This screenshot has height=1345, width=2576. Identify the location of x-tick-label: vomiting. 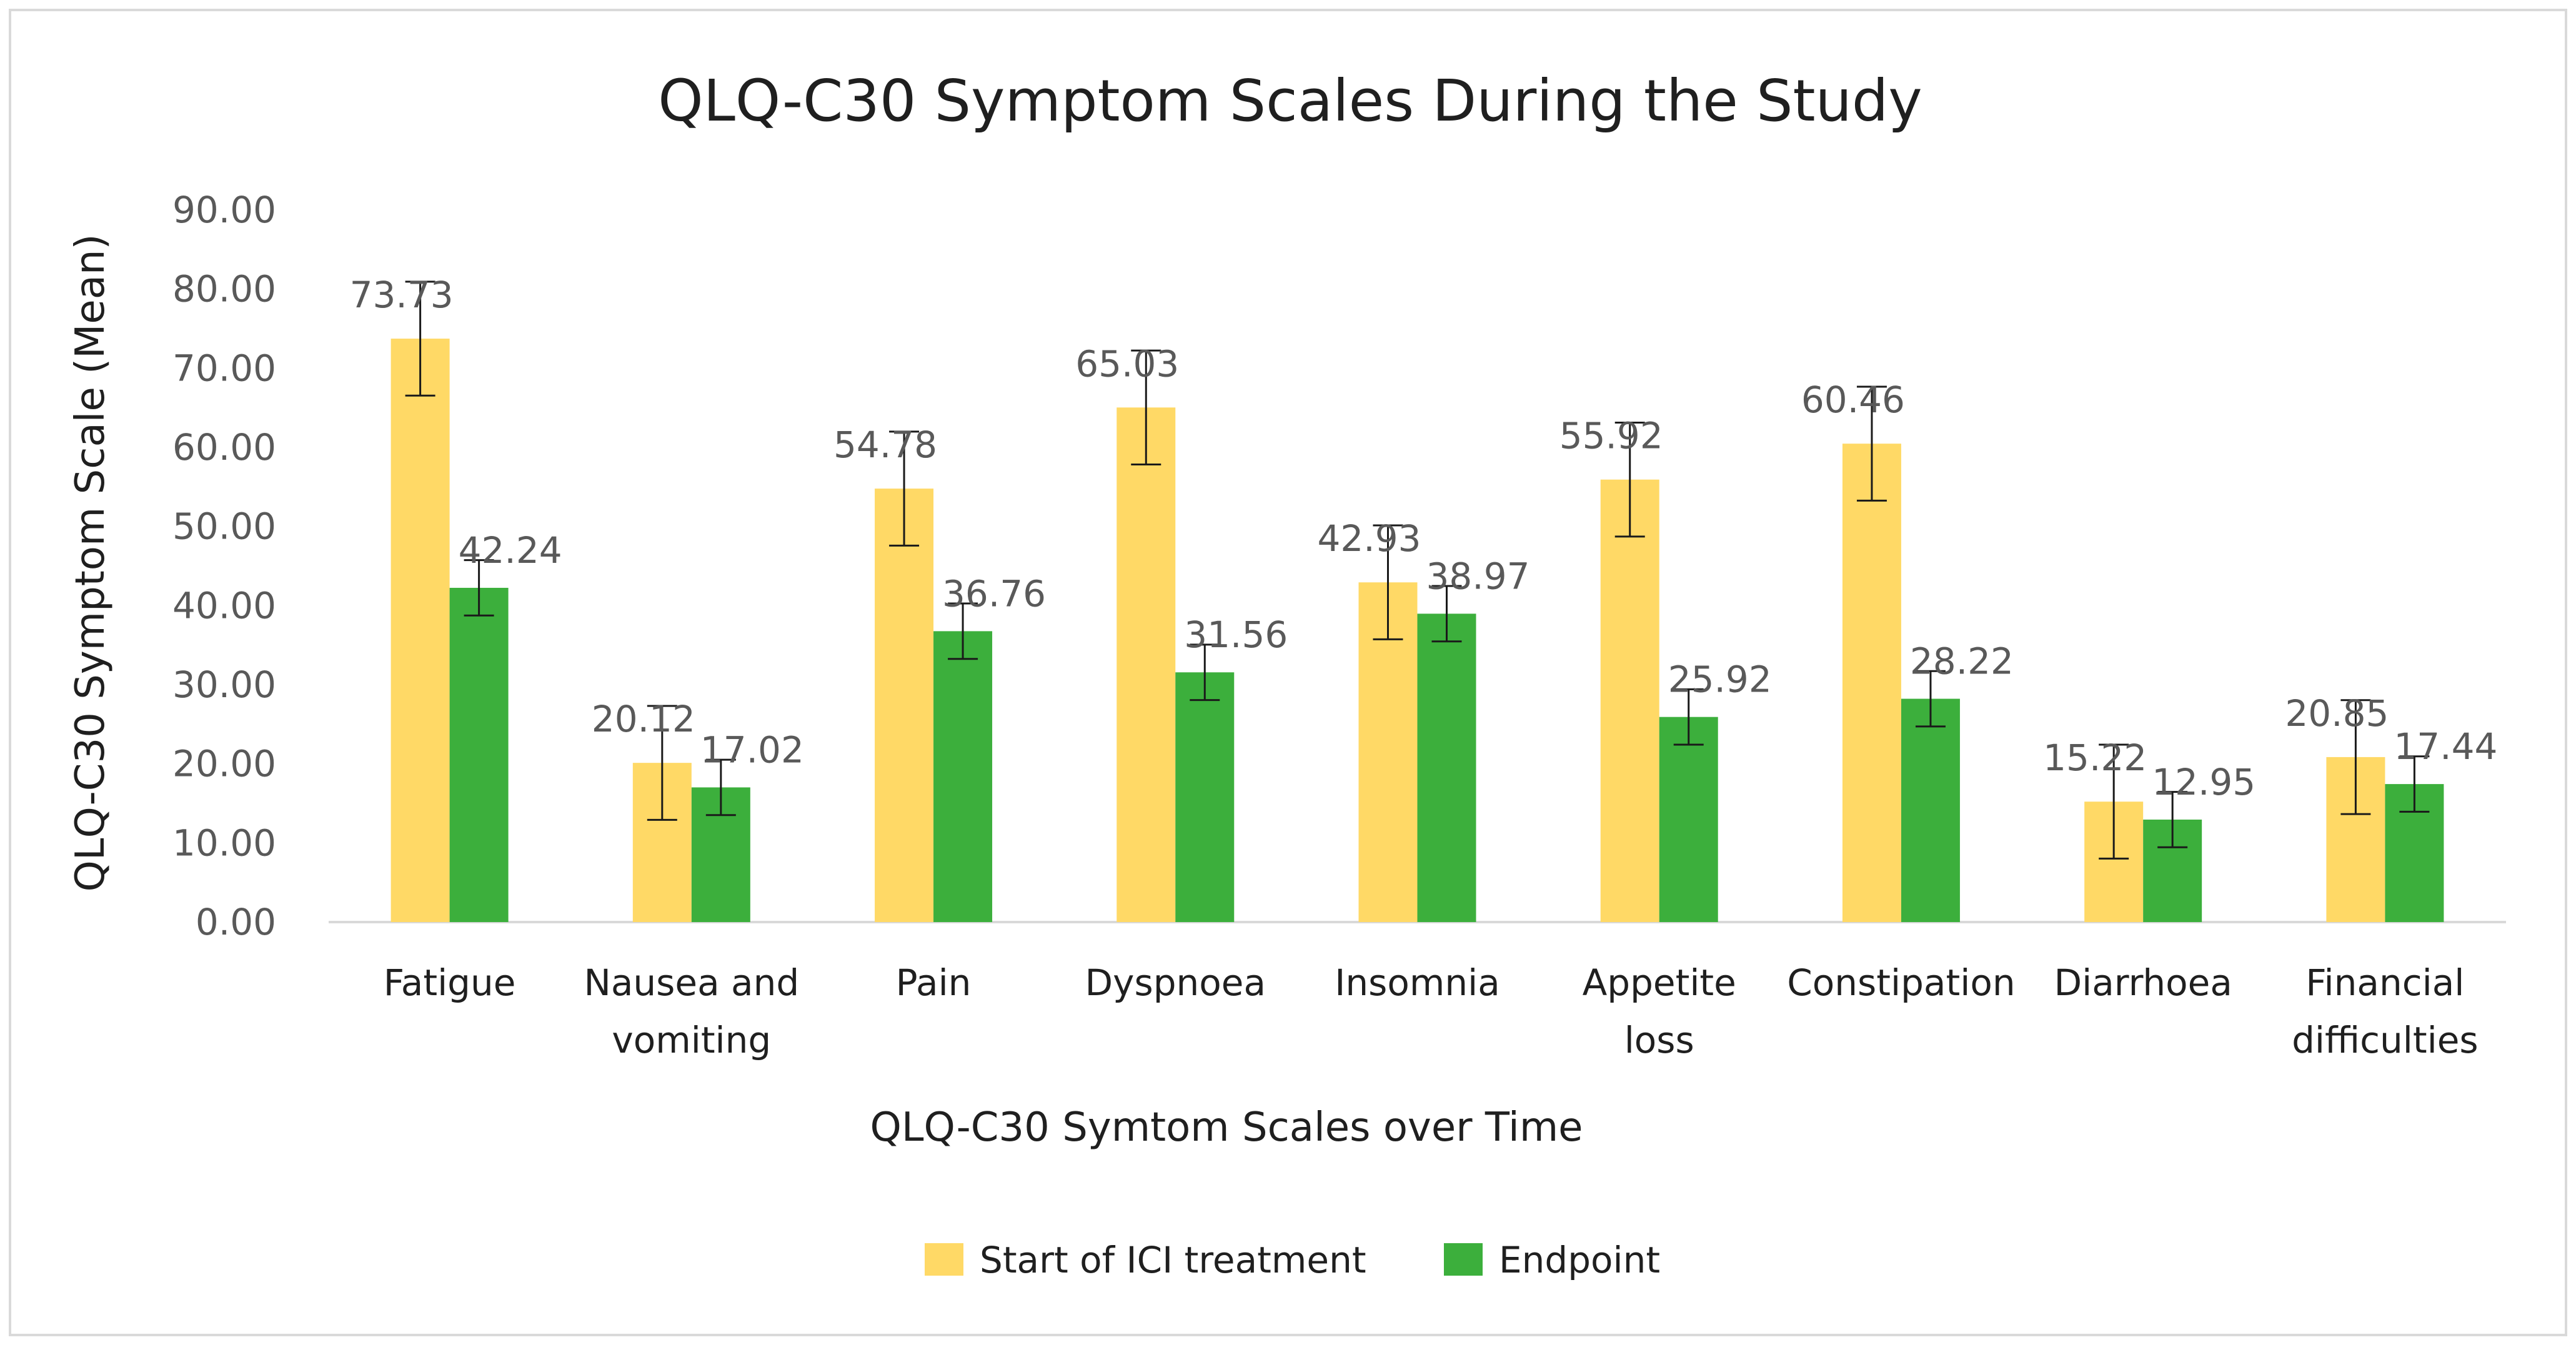
(691, 1040).